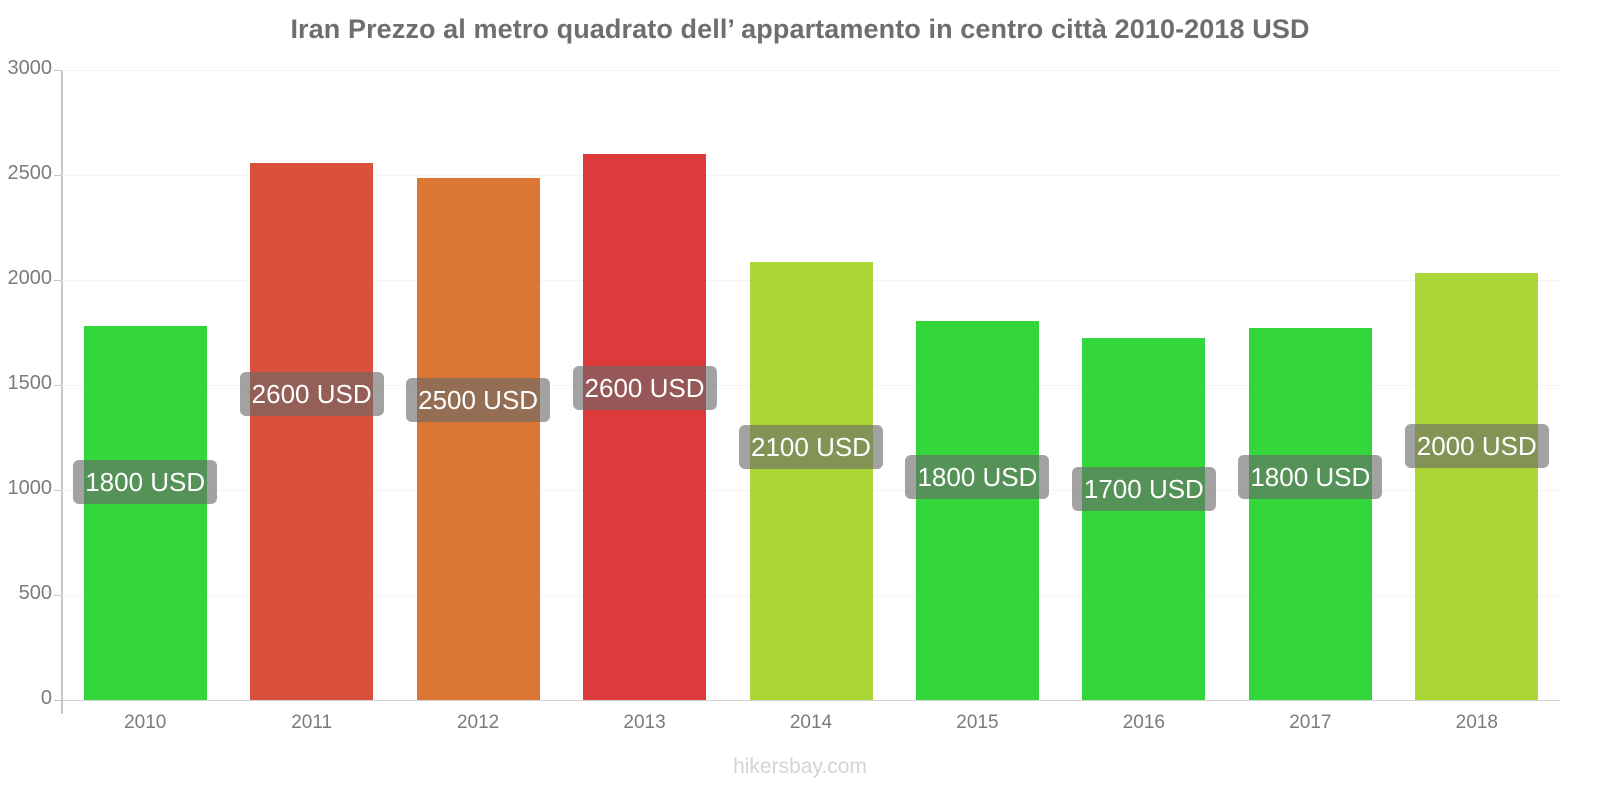 Image resolution: width=1600 pixels, height=800 pixels. What do you see at coordinates (977, 477) in the screenshot?
I see `value-label-2015: 1800 USD` at bounding box center [977, 477].